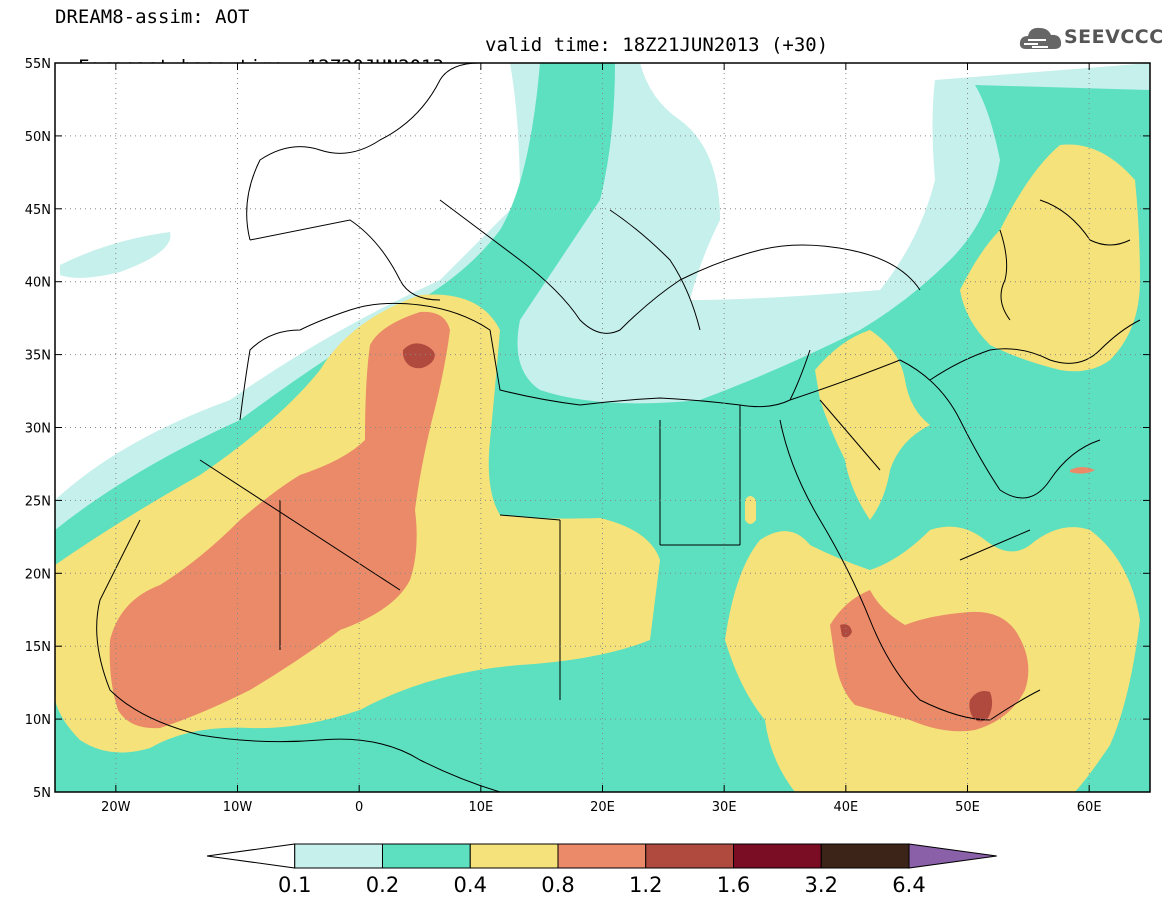  I want to click on colorbar-label: 1.2, so click(645, 885).